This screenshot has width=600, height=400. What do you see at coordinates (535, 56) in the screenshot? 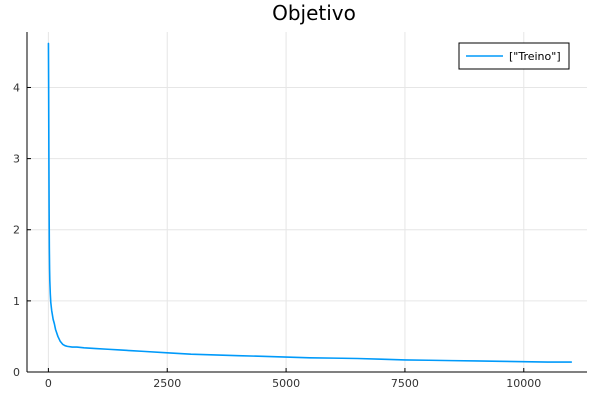
I see `legend-label-treino: ["Treino"]` at bounding box center [535, 56].